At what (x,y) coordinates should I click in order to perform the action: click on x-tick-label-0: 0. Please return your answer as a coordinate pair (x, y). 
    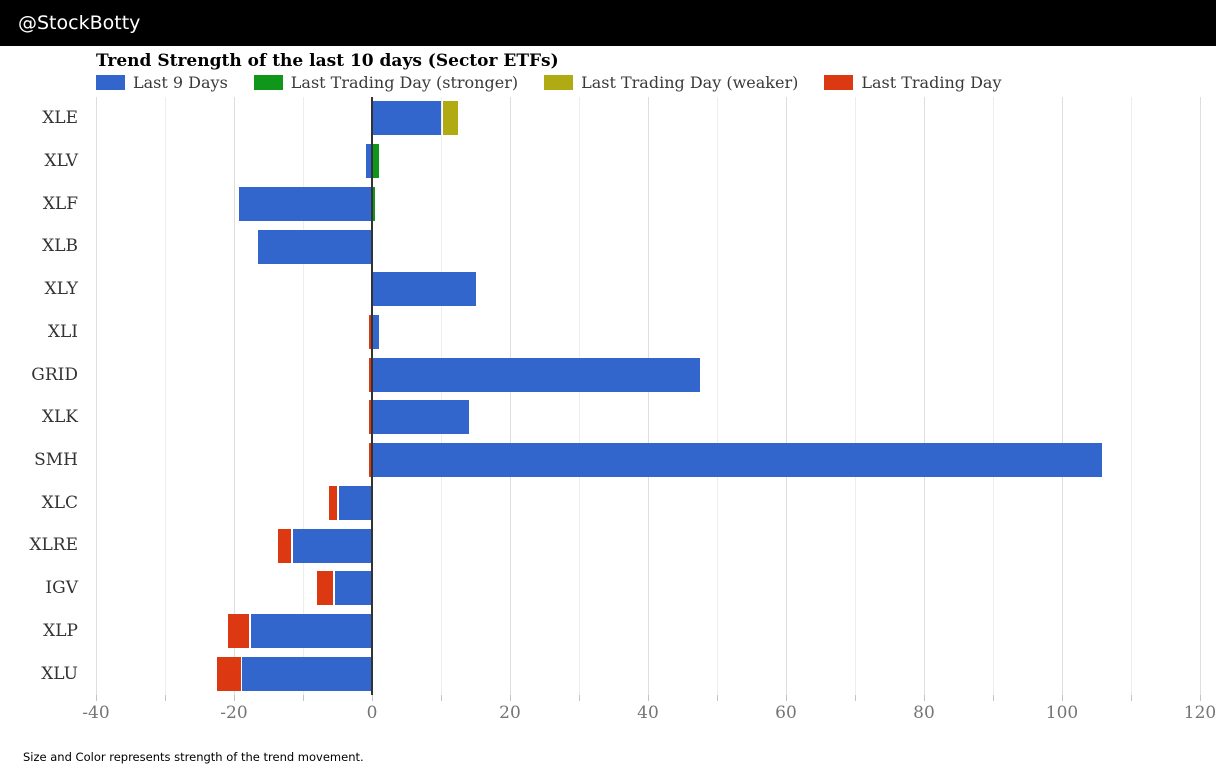
    Looking at the image, I should click on (372, 713).